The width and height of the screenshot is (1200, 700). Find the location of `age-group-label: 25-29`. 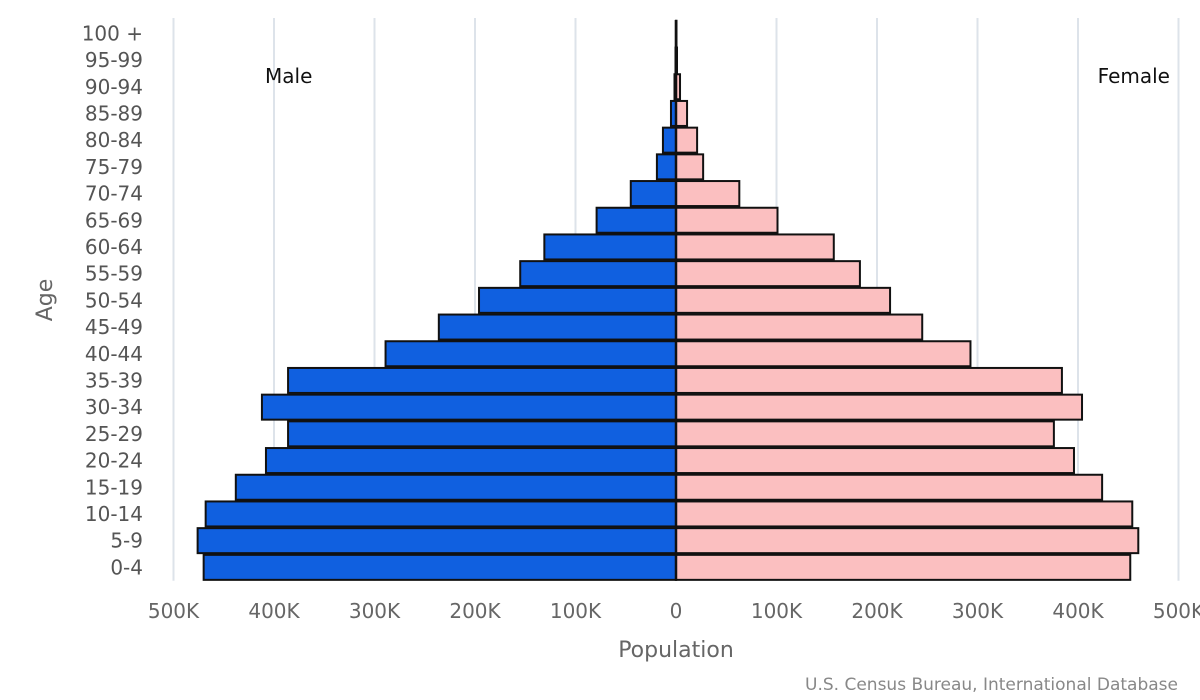

age-group-label: 25-29 is located at coordinates (114, 434).